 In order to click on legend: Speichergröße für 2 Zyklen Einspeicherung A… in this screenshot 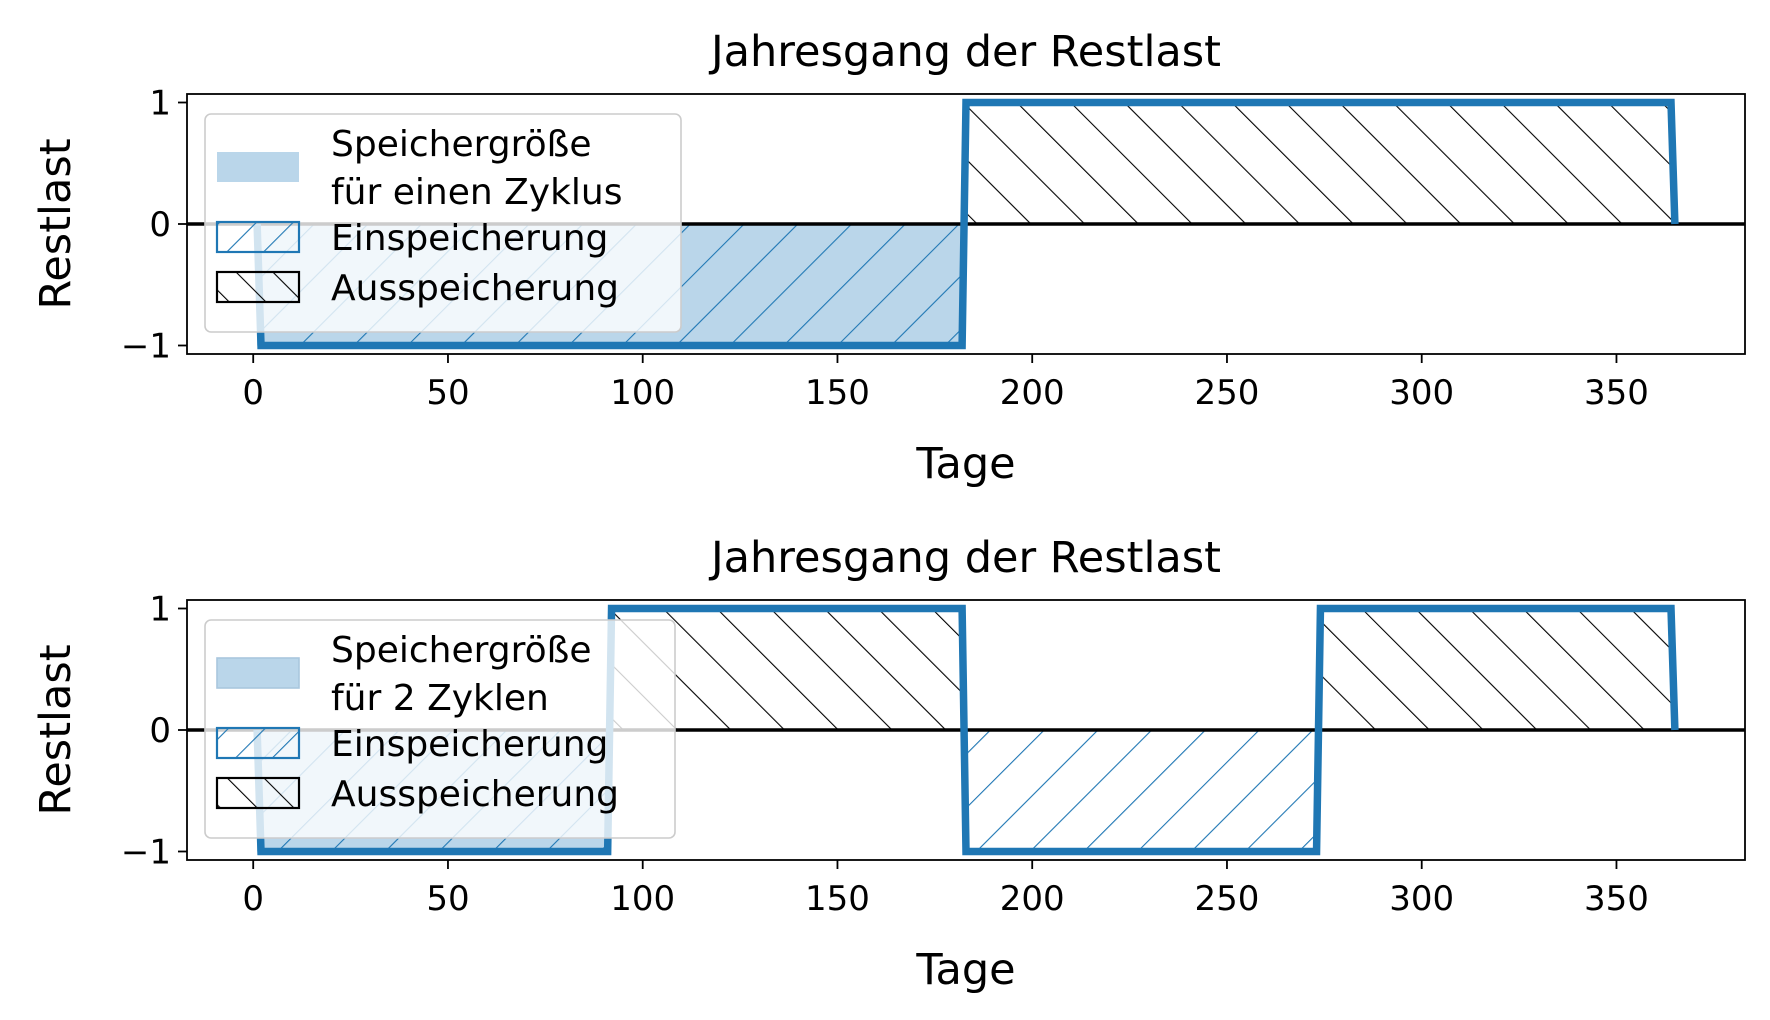, I will do `click(440, 729)`.